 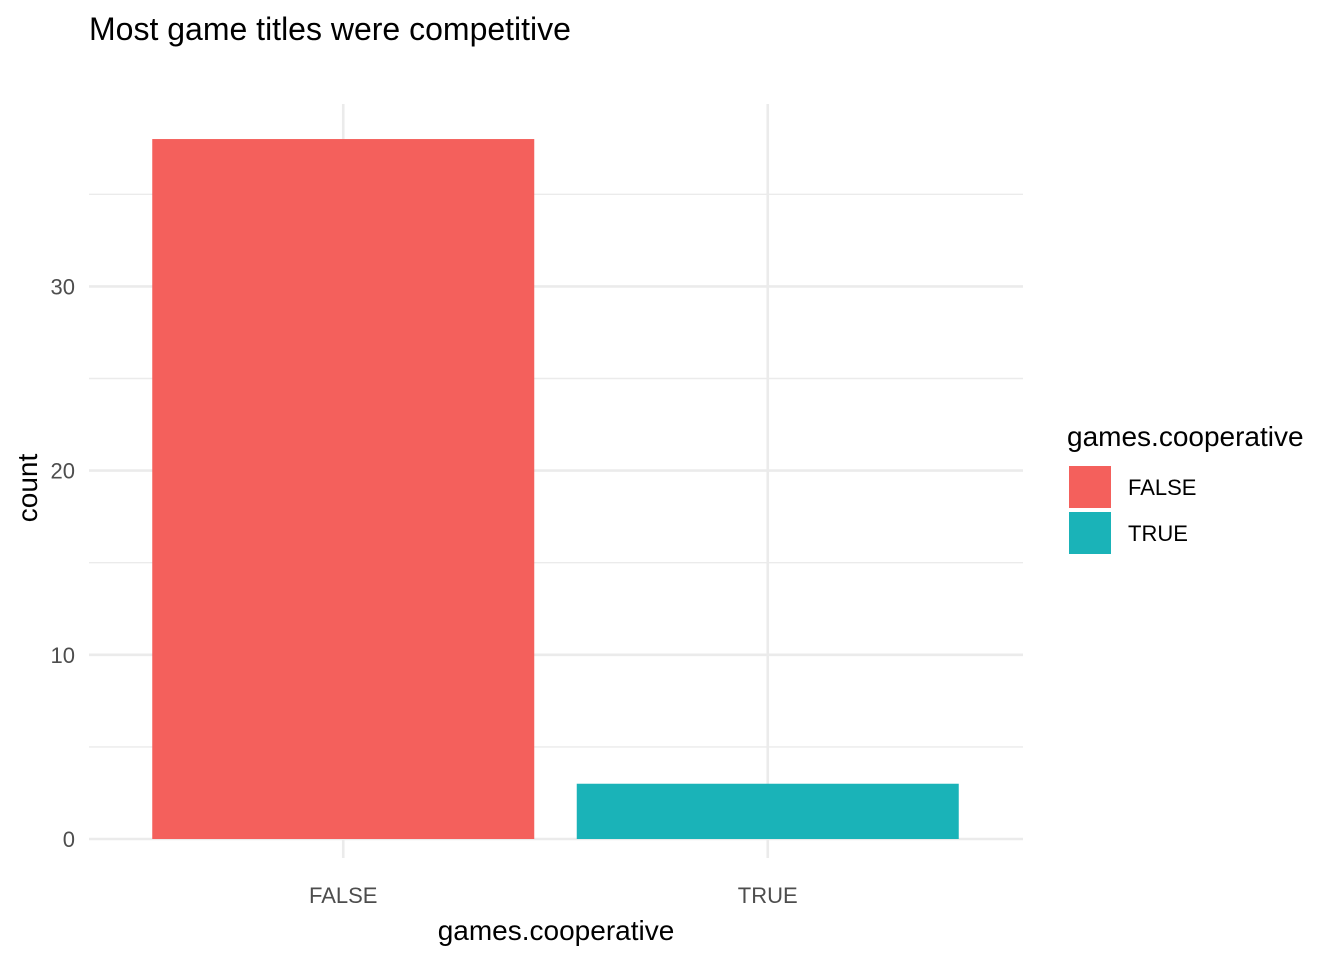 What do you see at coordinates (69, 839) in the screenshot?
I see `y-tick-label: 0` at bounding box center [69, 839].